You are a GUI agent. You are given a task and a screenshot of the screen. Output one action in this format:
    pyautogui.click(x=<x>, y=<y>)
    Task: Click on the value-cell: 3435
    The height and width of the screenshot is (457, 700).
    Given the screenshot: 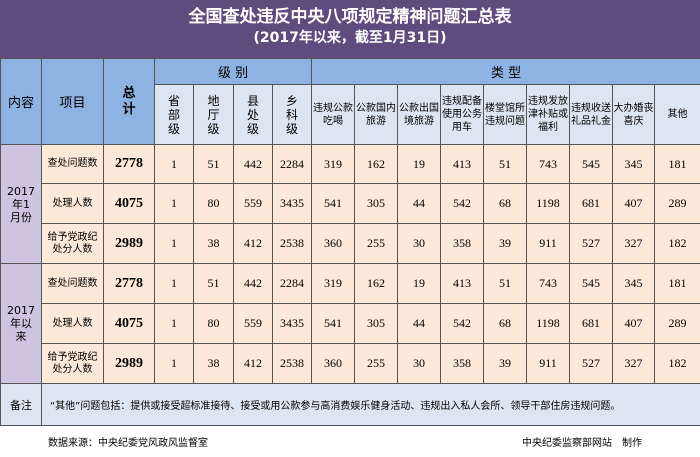 What is the action you would take?
    pyautogui.click(x=292, y=323)
    